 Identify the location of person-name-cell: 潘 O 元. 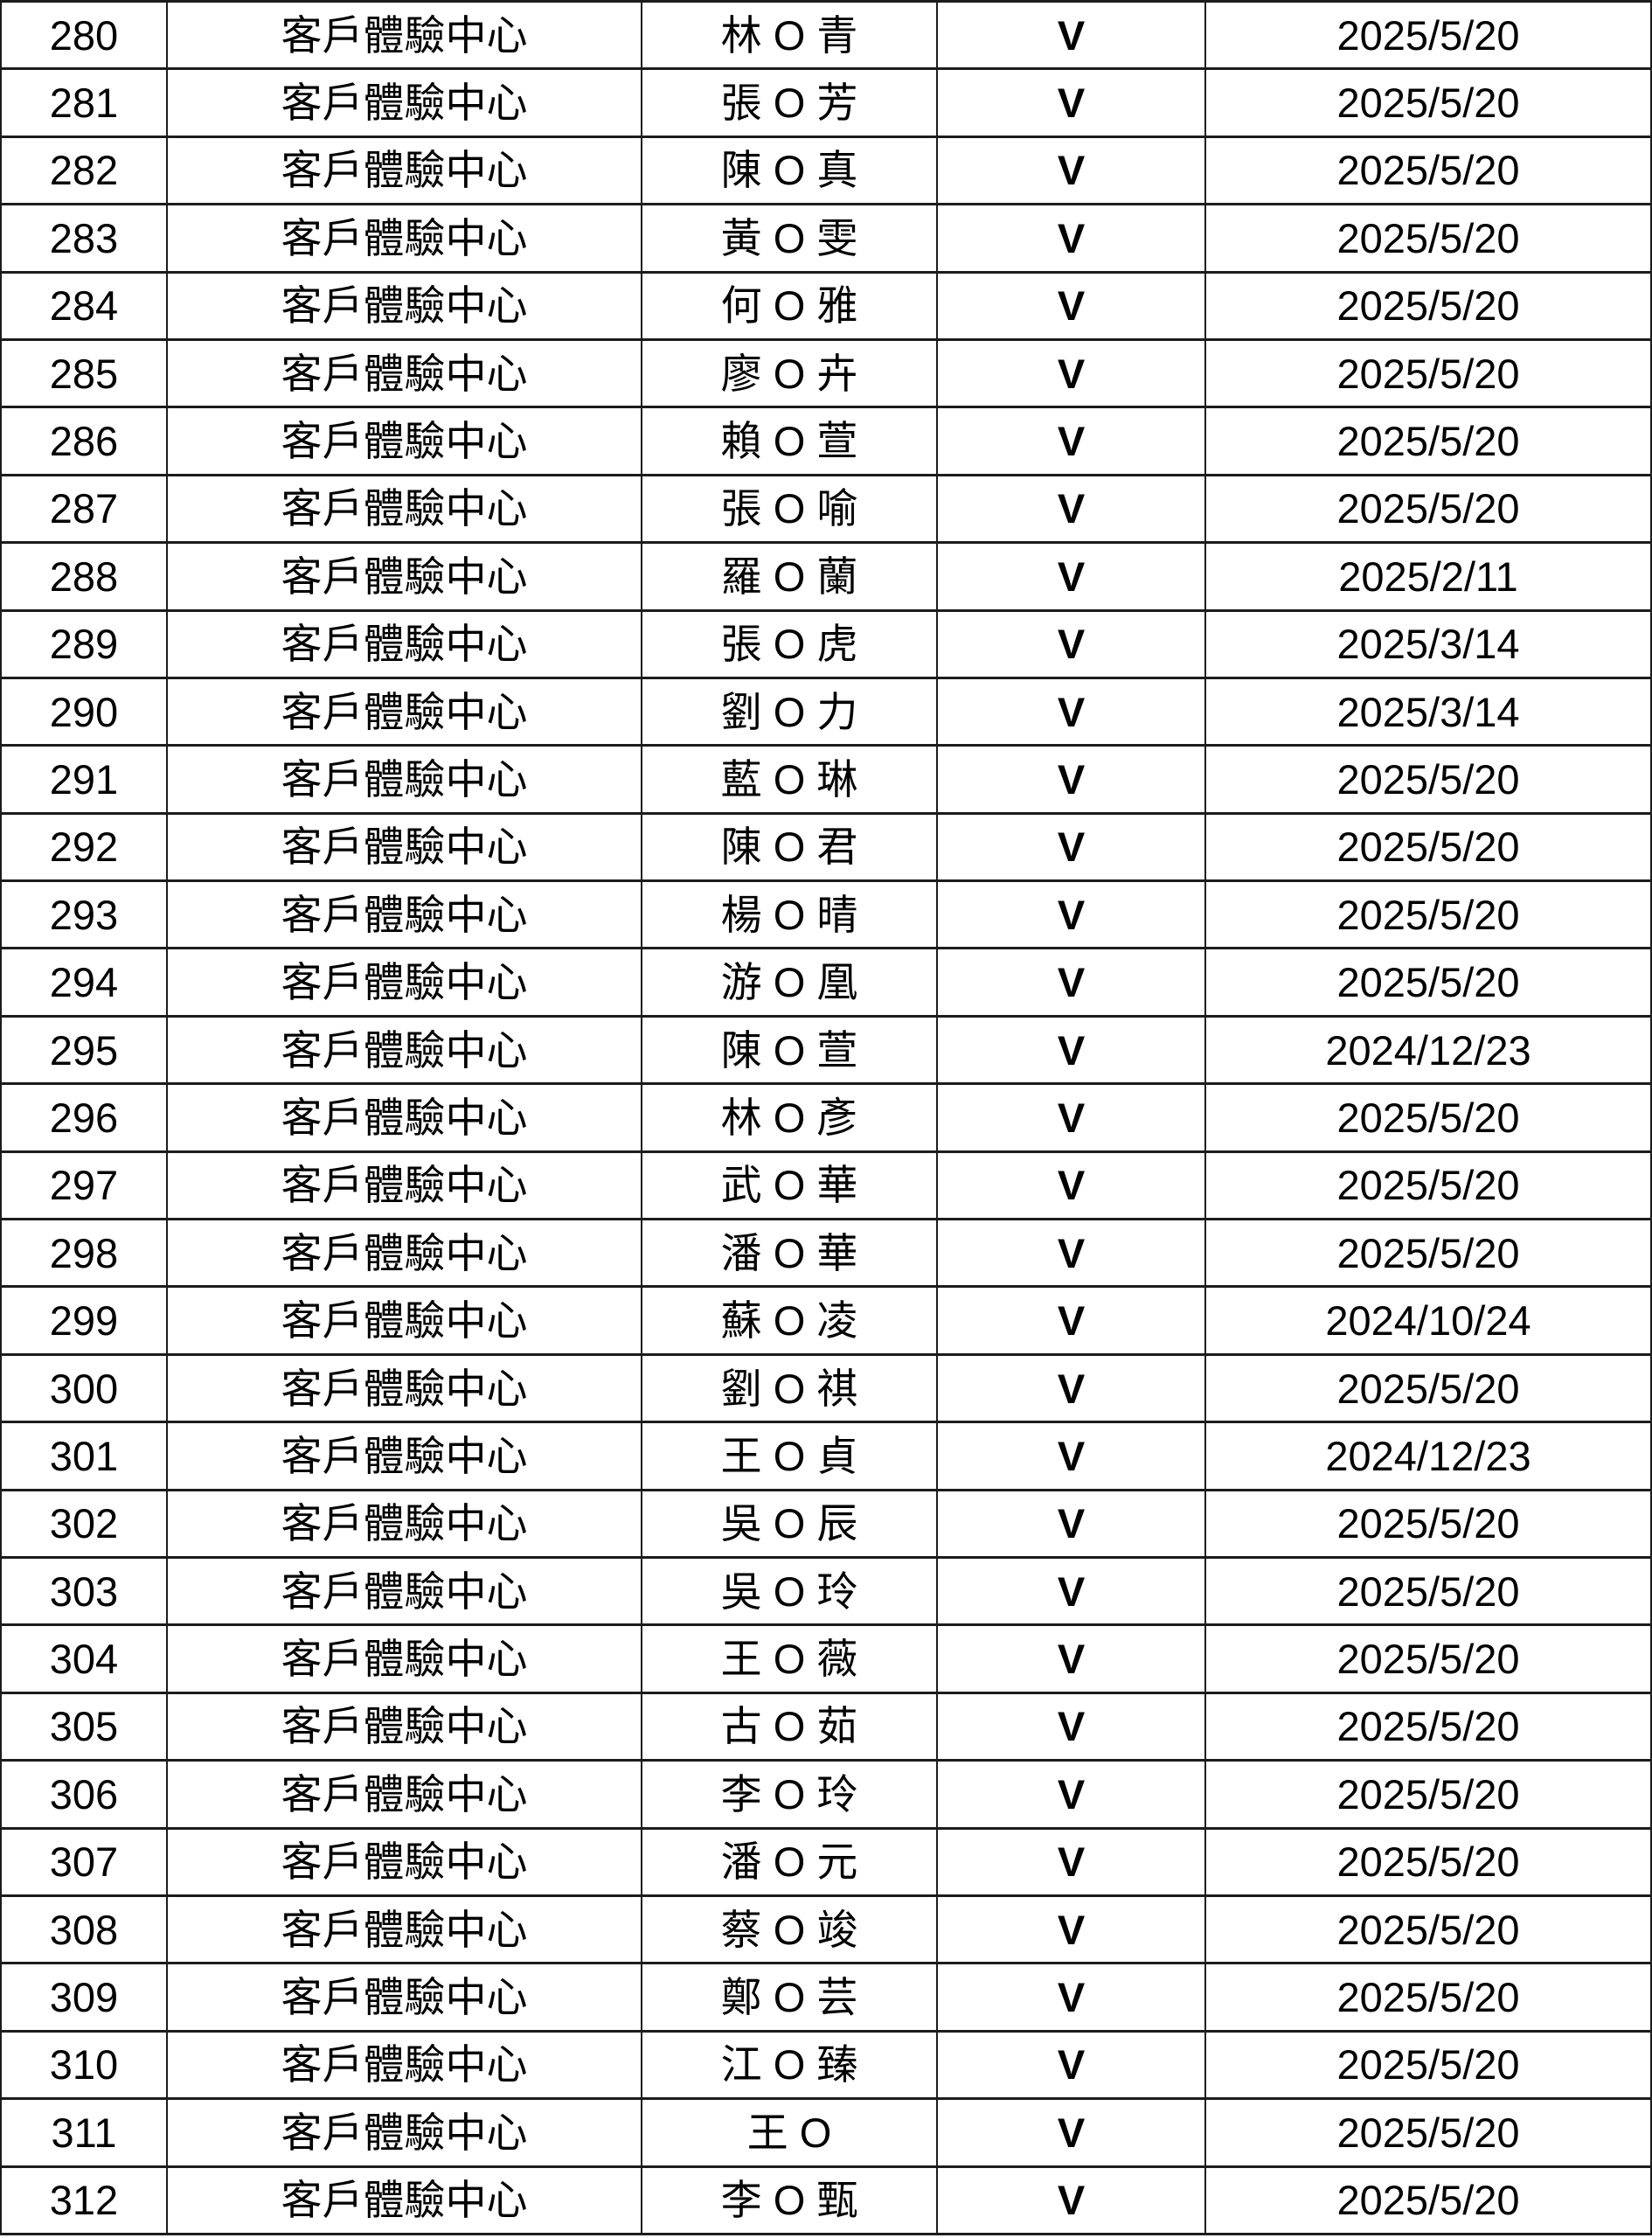
(789, 1861).